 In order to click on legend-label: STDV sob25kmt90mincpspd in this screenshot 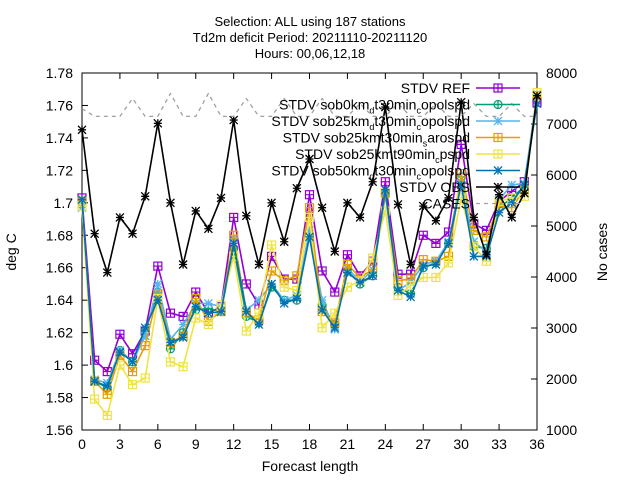, I will do `click(382, 155)`.